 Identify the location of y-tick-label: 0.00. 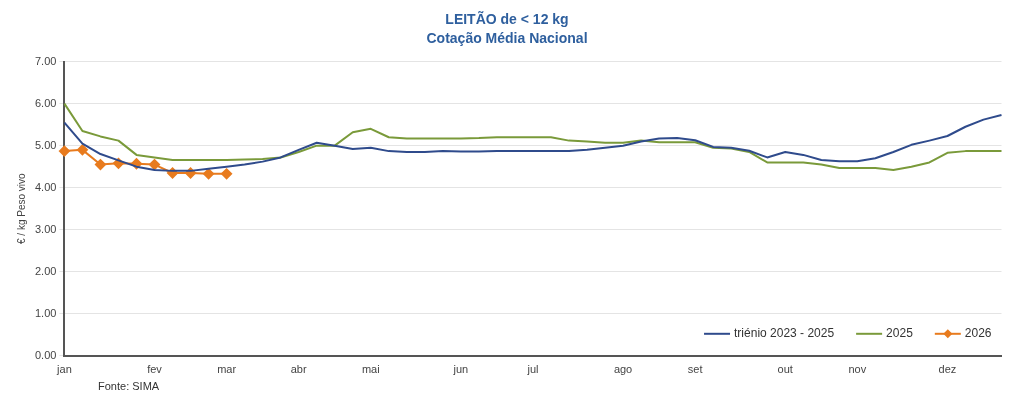
(45, 354).